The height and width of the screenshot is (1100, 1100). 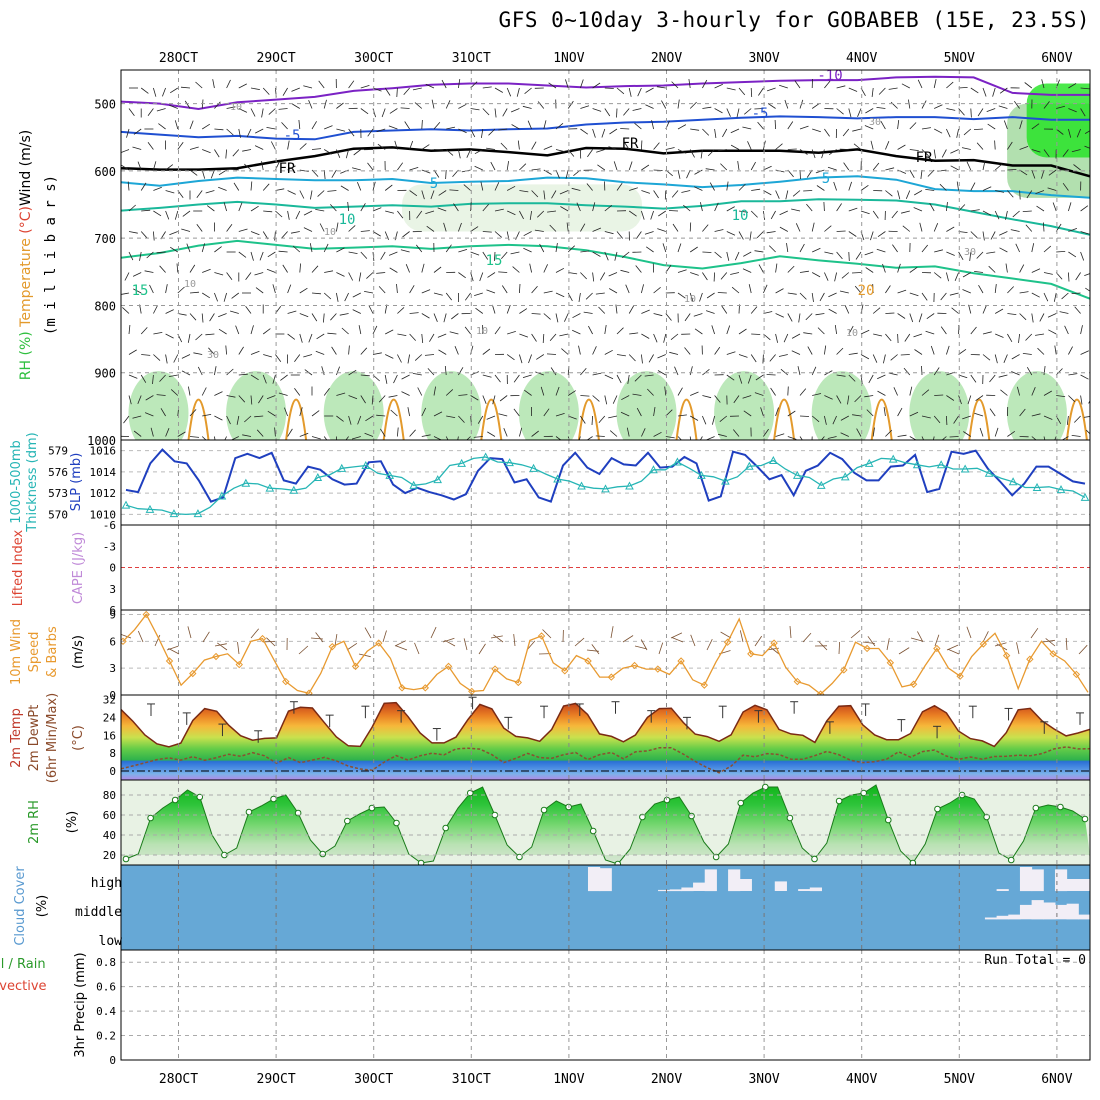 I want to click on isotherm-label: FR, so click(x=287, y=169).